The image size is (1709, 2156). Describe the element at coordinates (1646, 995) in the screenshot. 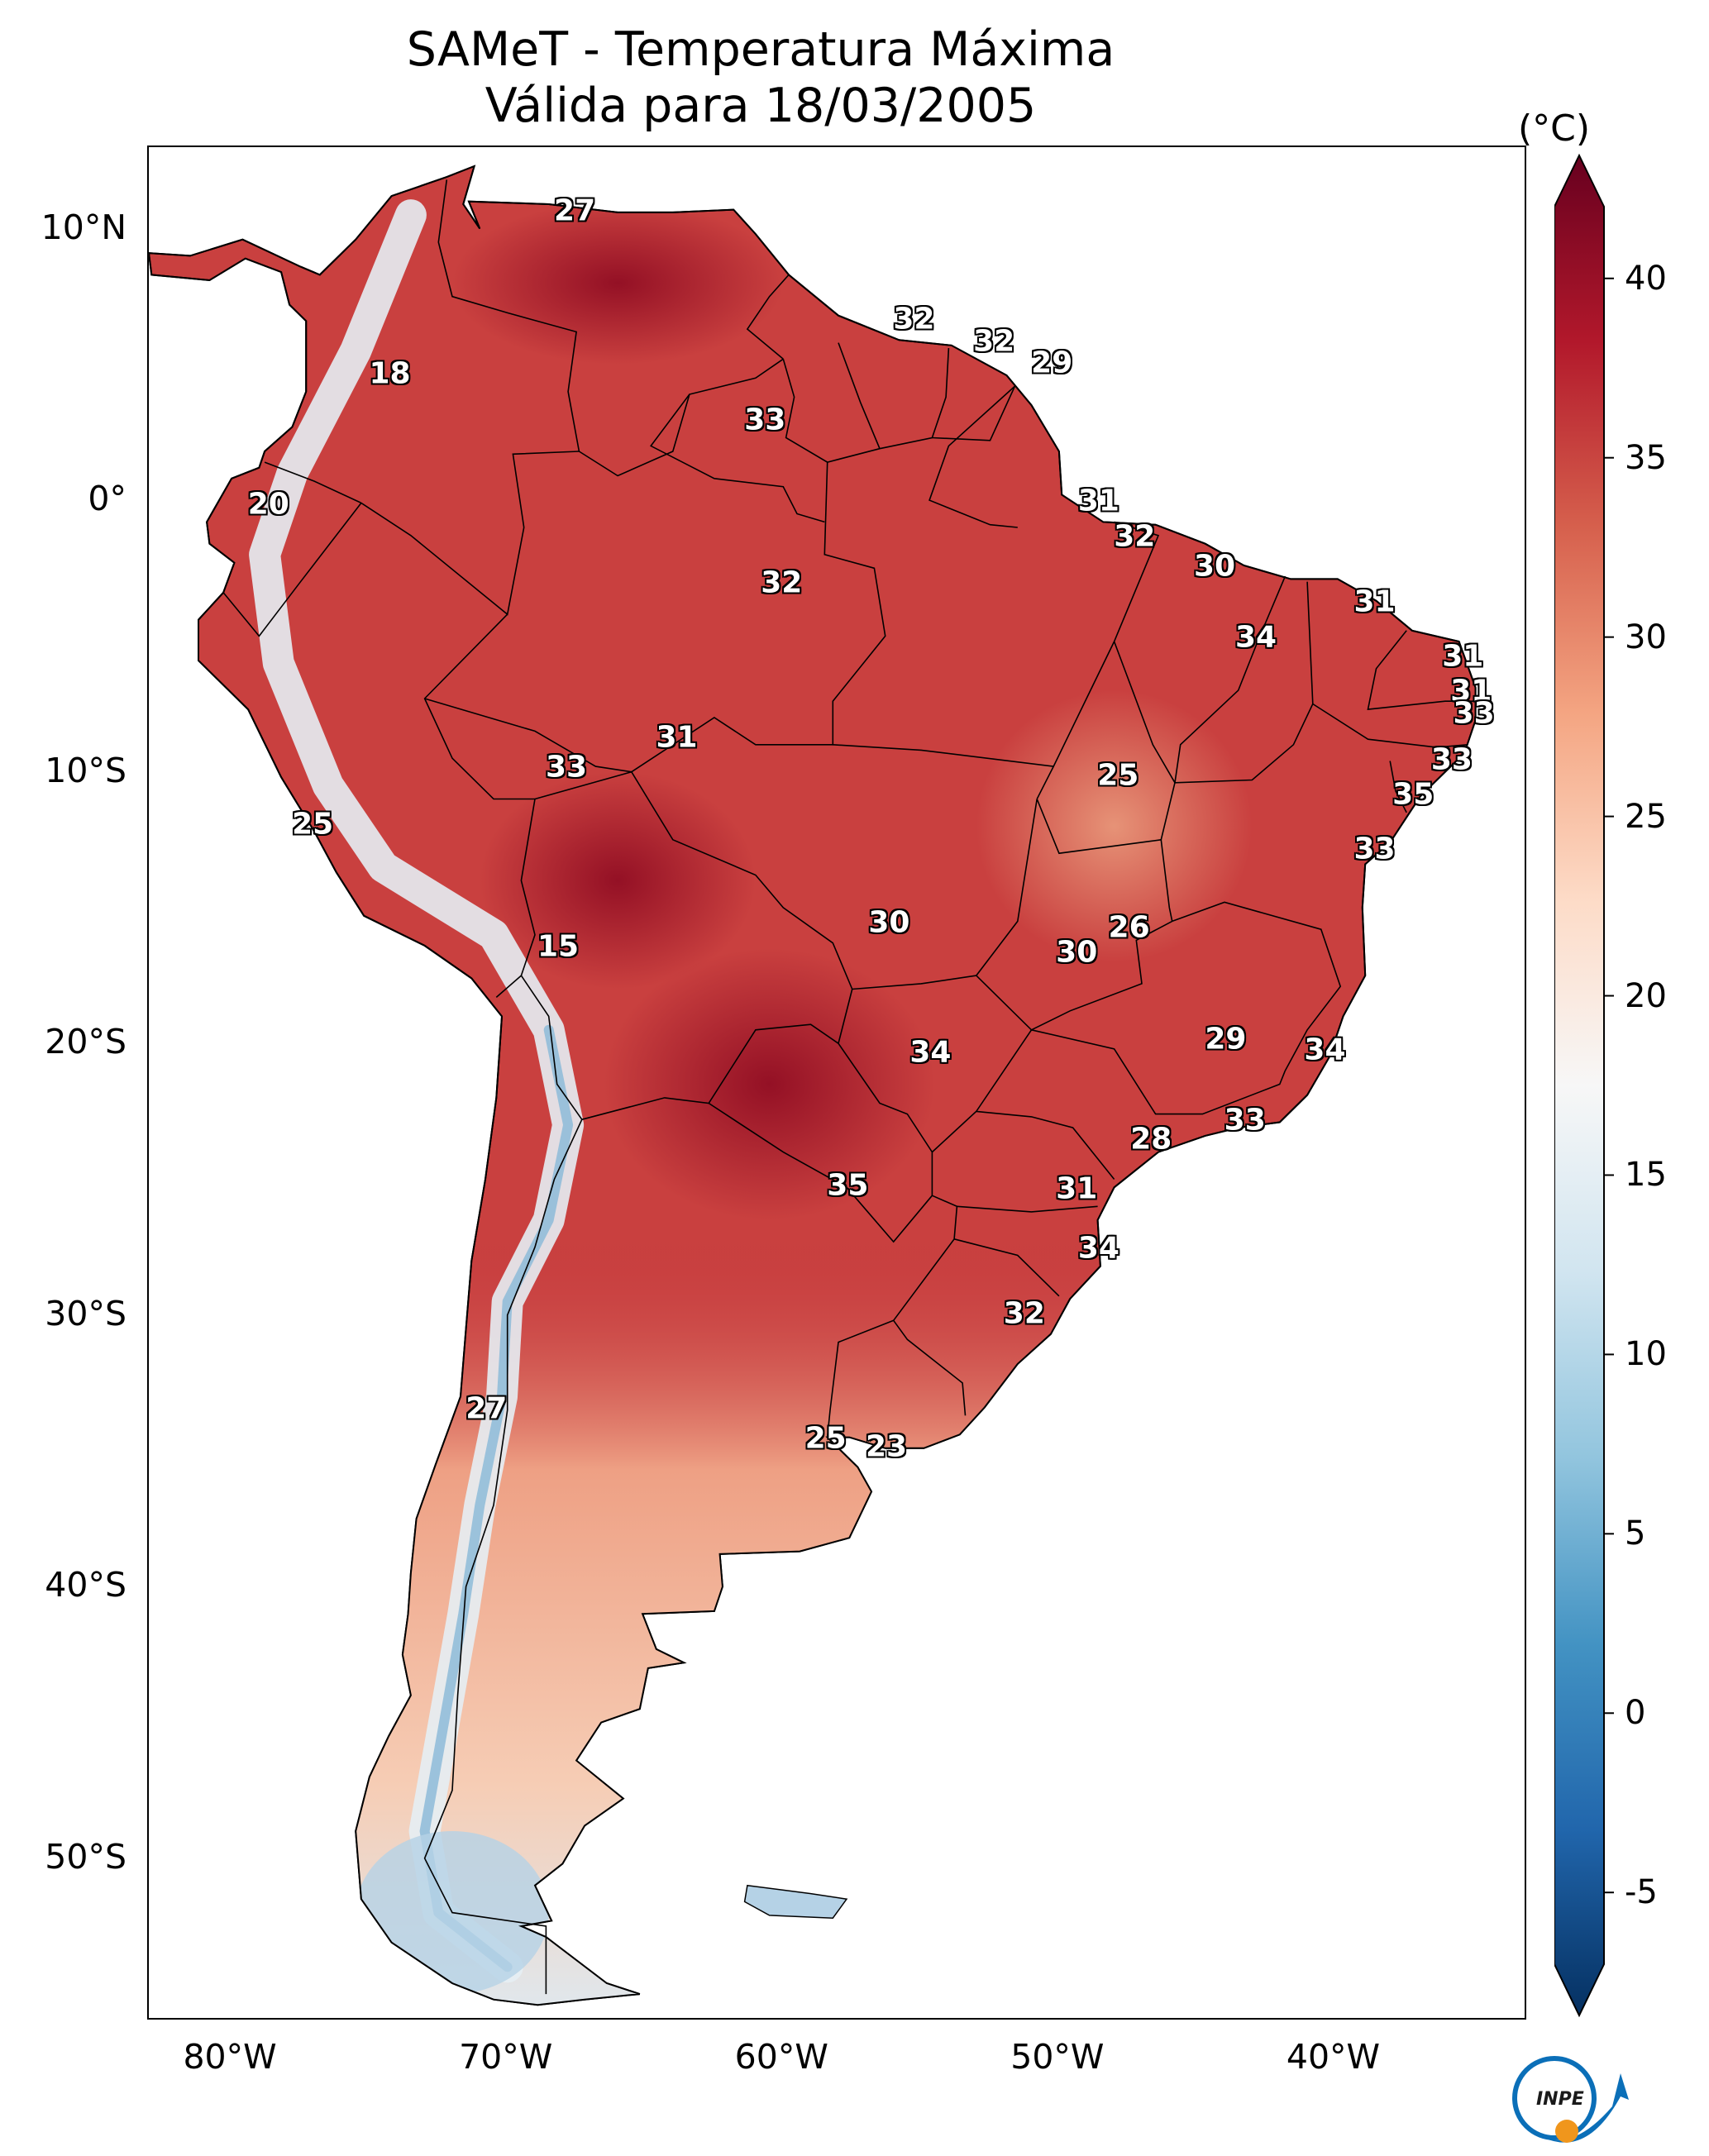

I see `colorbar-tick-label: 20` at that location.